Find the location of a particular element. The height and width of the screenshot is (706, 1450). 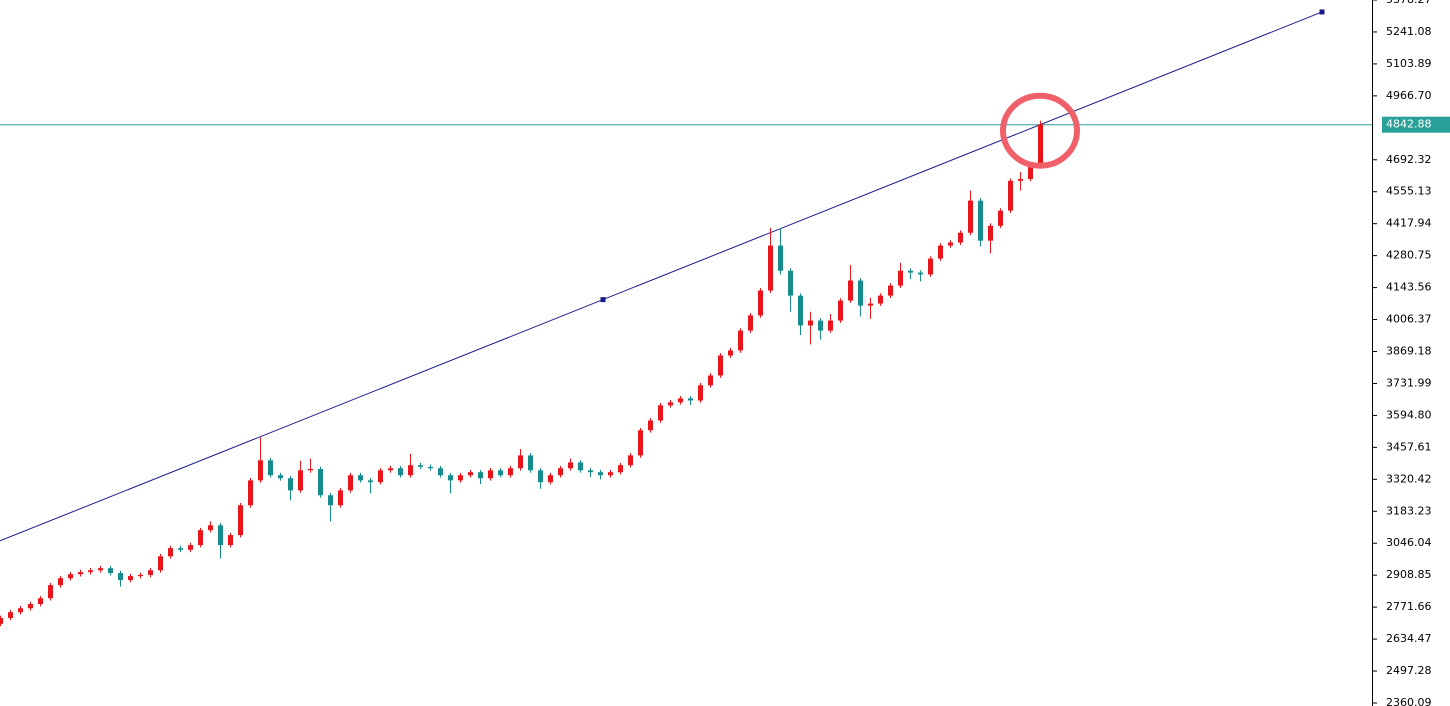

y-tick-label: 4280.75 is located at coordinates (1409, 255).